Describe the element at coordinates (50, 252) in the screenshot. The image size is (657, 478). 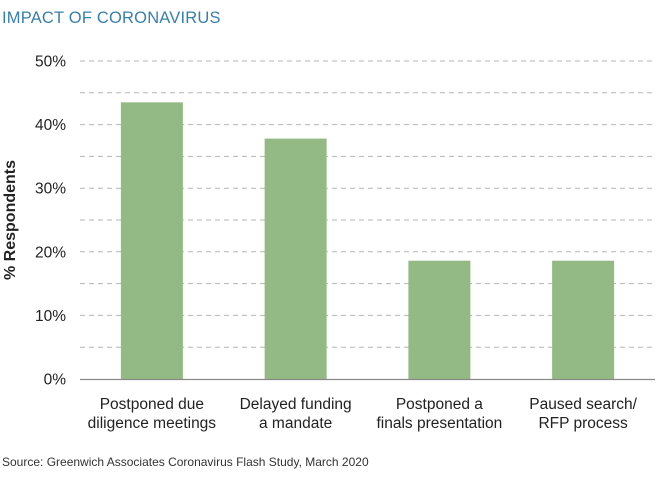
I see `y-tick-label: 20%` at that location.